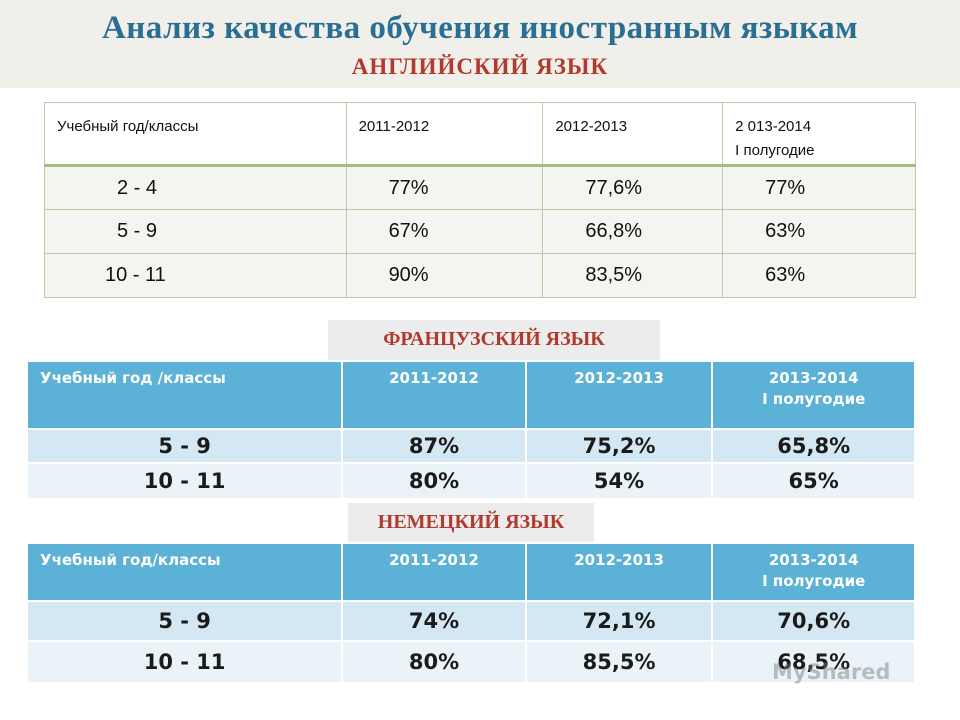 Image resolution: width=960 pixels, height=720 pixels. Describe the element at coordinates (813, 481) in the screenshot. I see `value-cell: 65%` at that location.